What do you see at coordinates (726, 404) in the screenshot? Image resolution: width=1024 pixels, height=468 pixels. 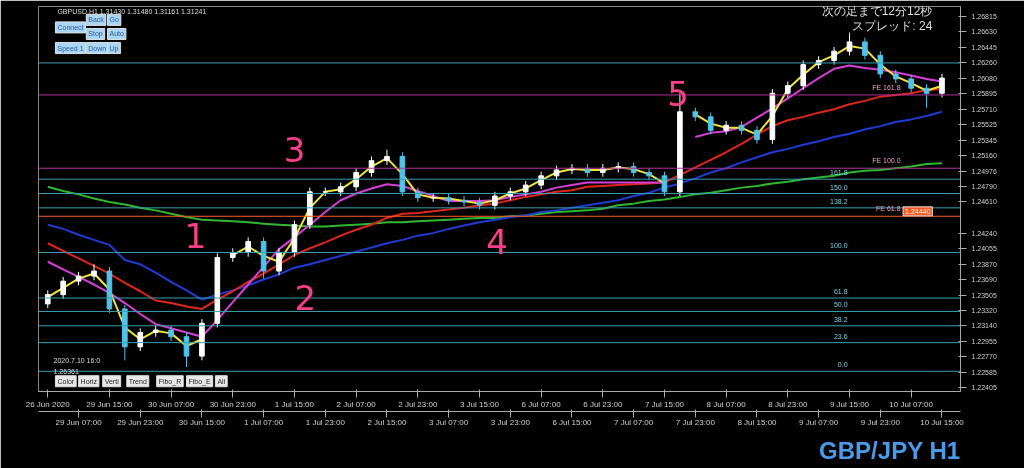 I see `x-tick-label: 8 Jul 07:00` at bounding box center [726, 404].